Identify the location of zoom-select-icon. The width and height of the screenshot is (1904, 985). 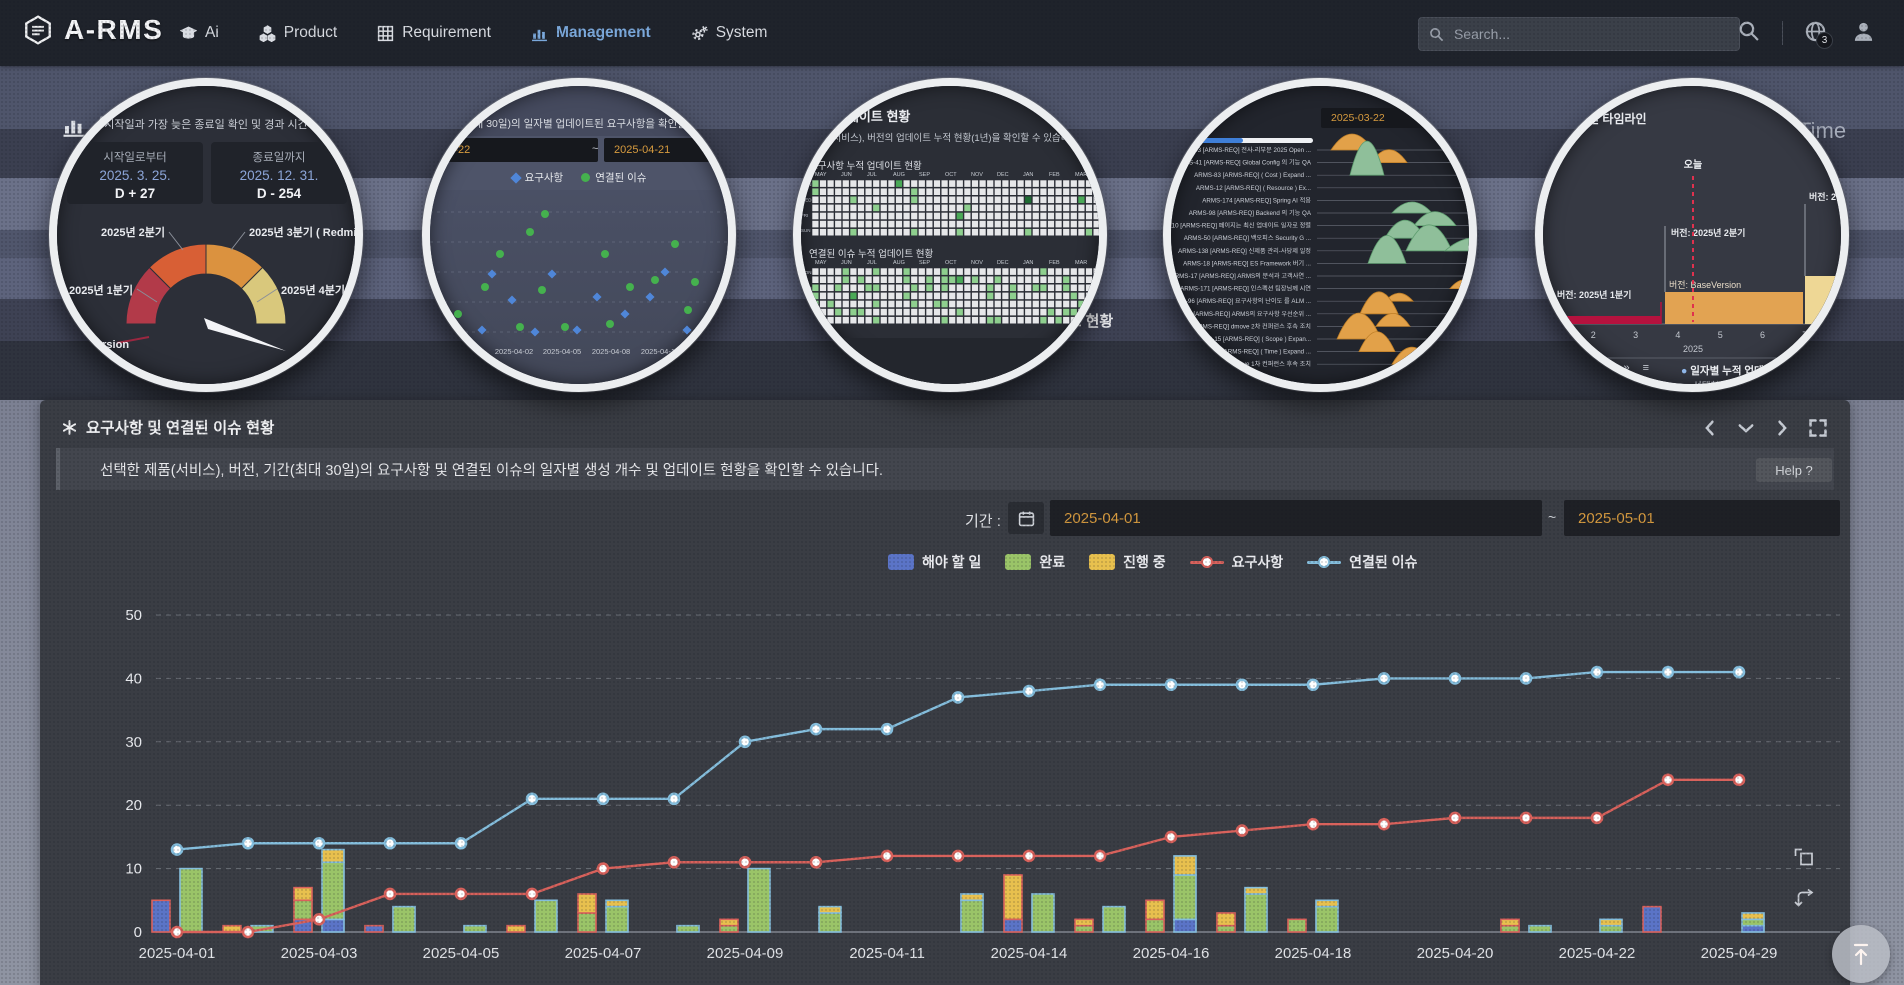
(1805, 859).